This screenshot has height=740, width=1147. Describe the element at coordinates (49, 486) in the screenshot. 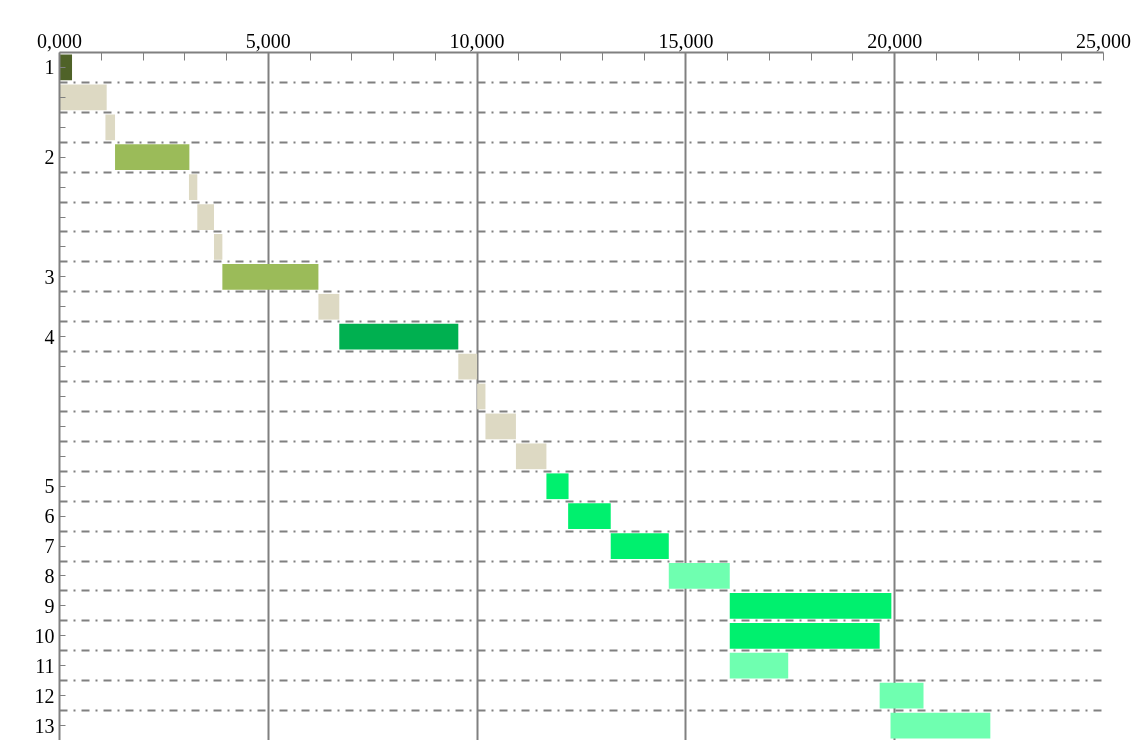

I see `y-tick-label: 5` at that location.